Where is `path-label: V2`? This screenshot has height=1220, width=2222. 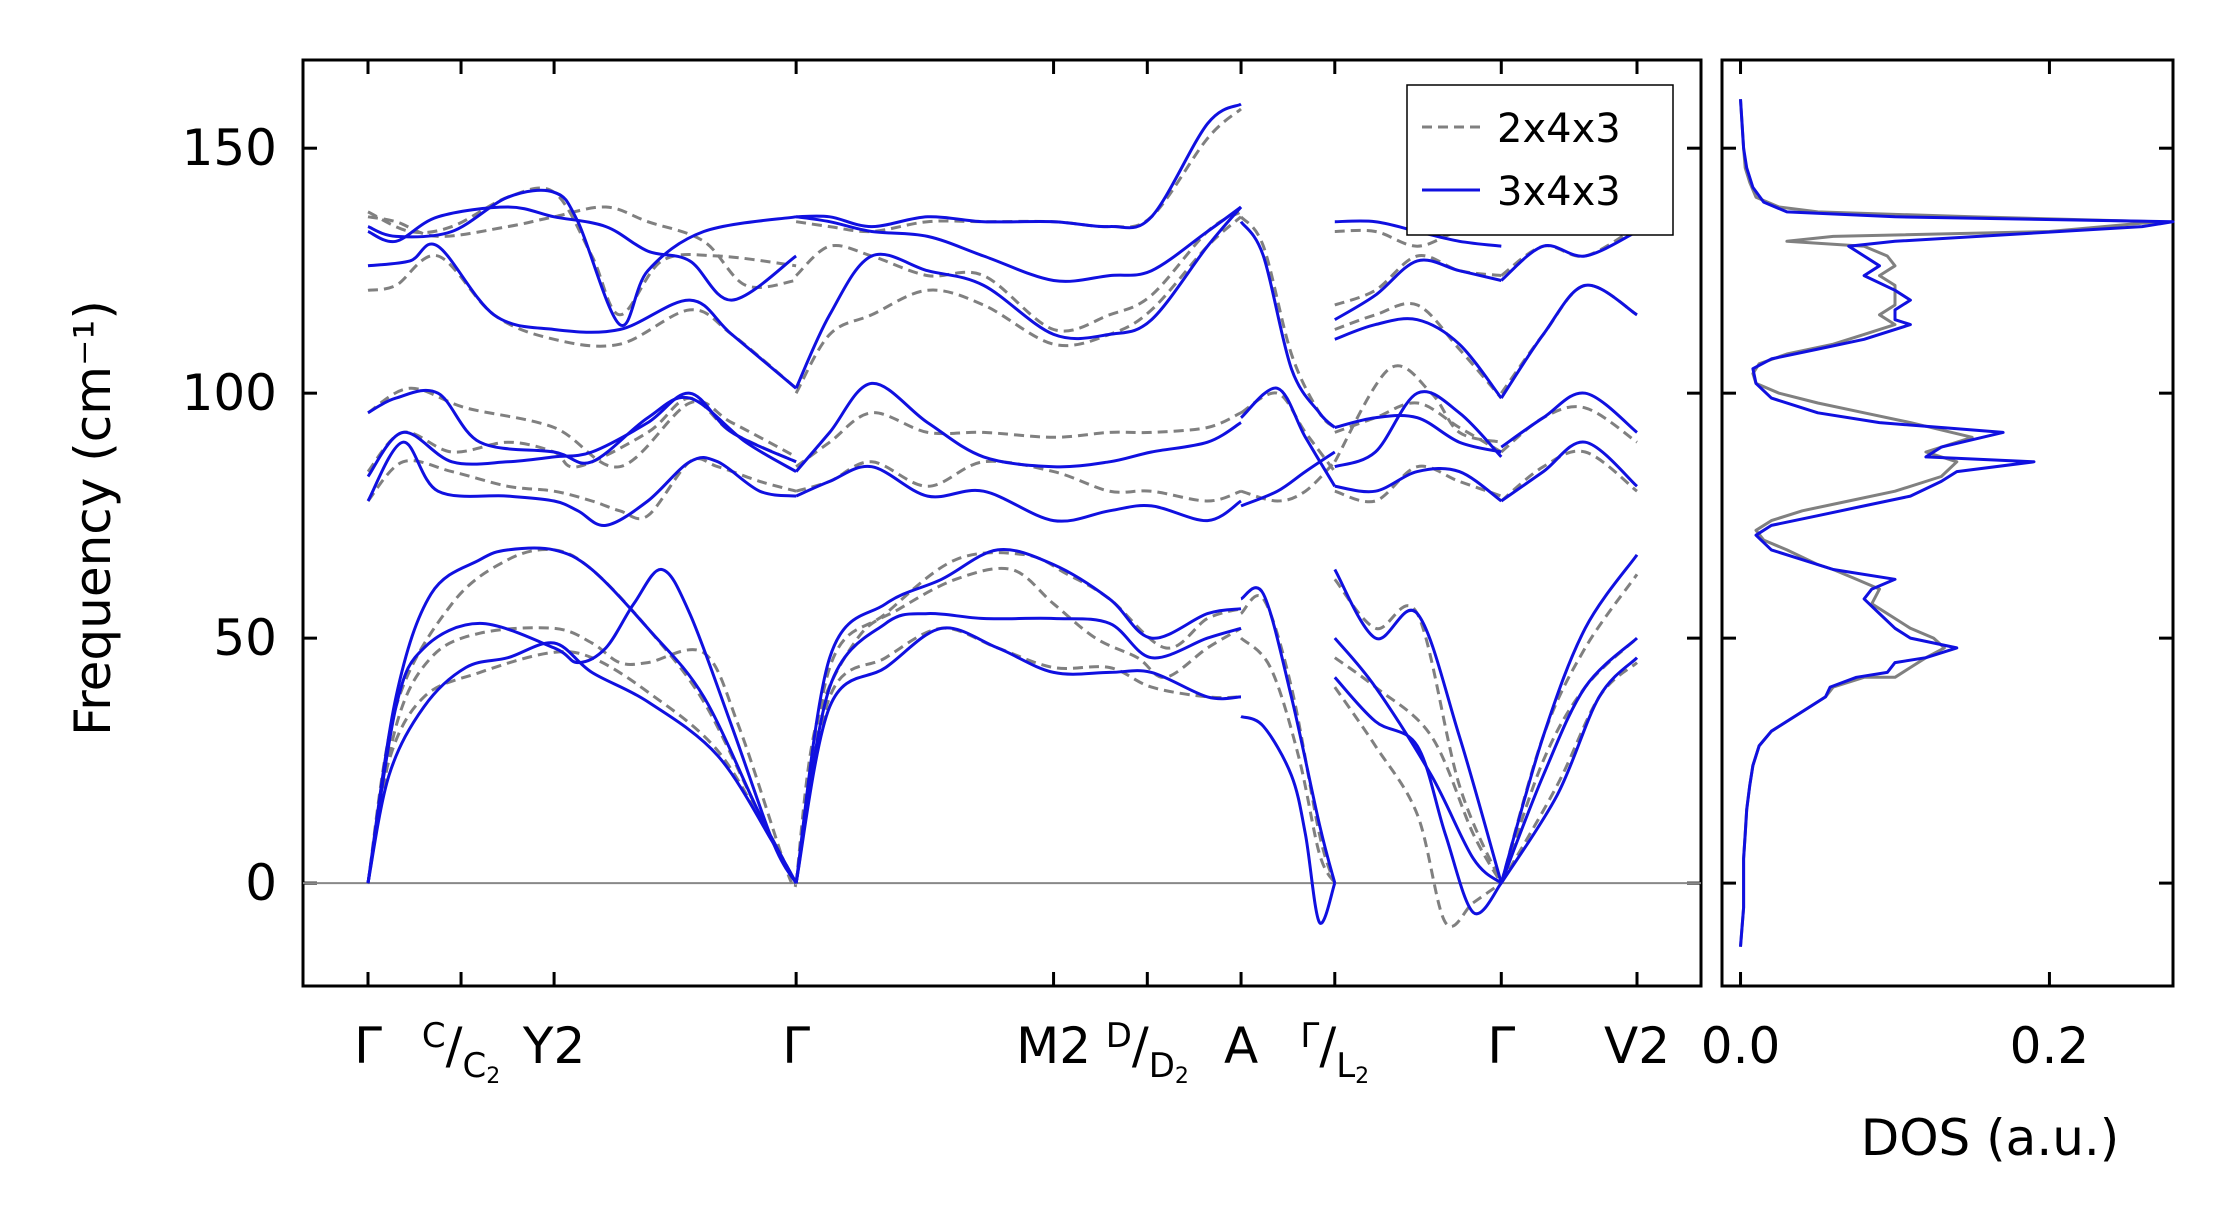
path-label: V2 is located at coordinates (1637, 1046).